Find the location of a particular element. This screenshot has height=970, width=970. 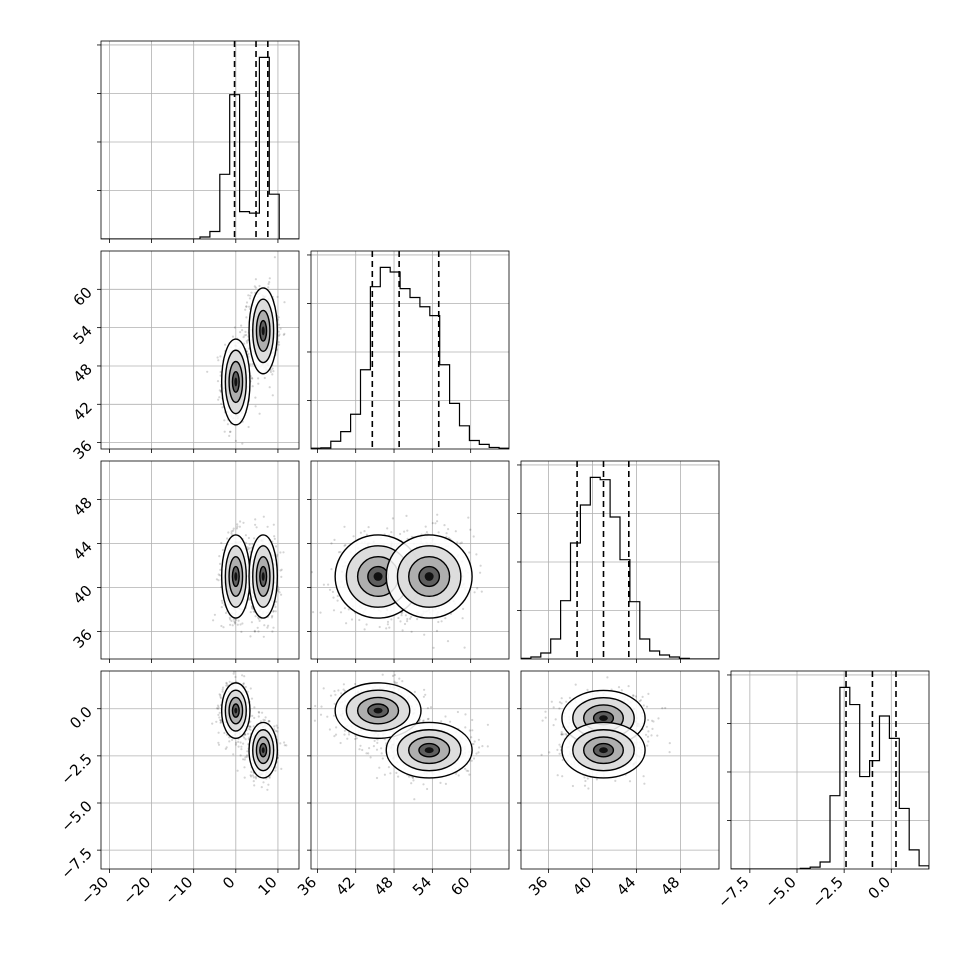

axes-frame is located at coordinates (410, 350).